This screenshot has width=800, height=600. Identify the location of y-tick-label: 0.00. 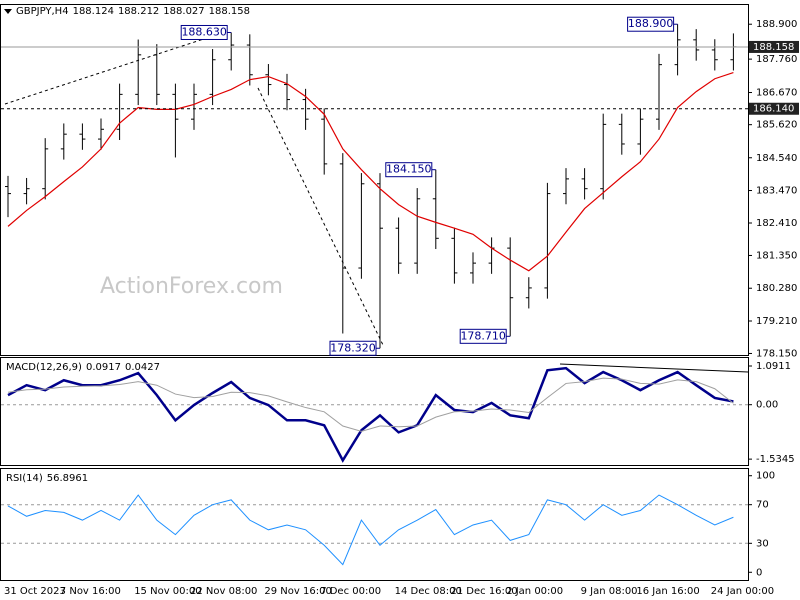
(767, 405).